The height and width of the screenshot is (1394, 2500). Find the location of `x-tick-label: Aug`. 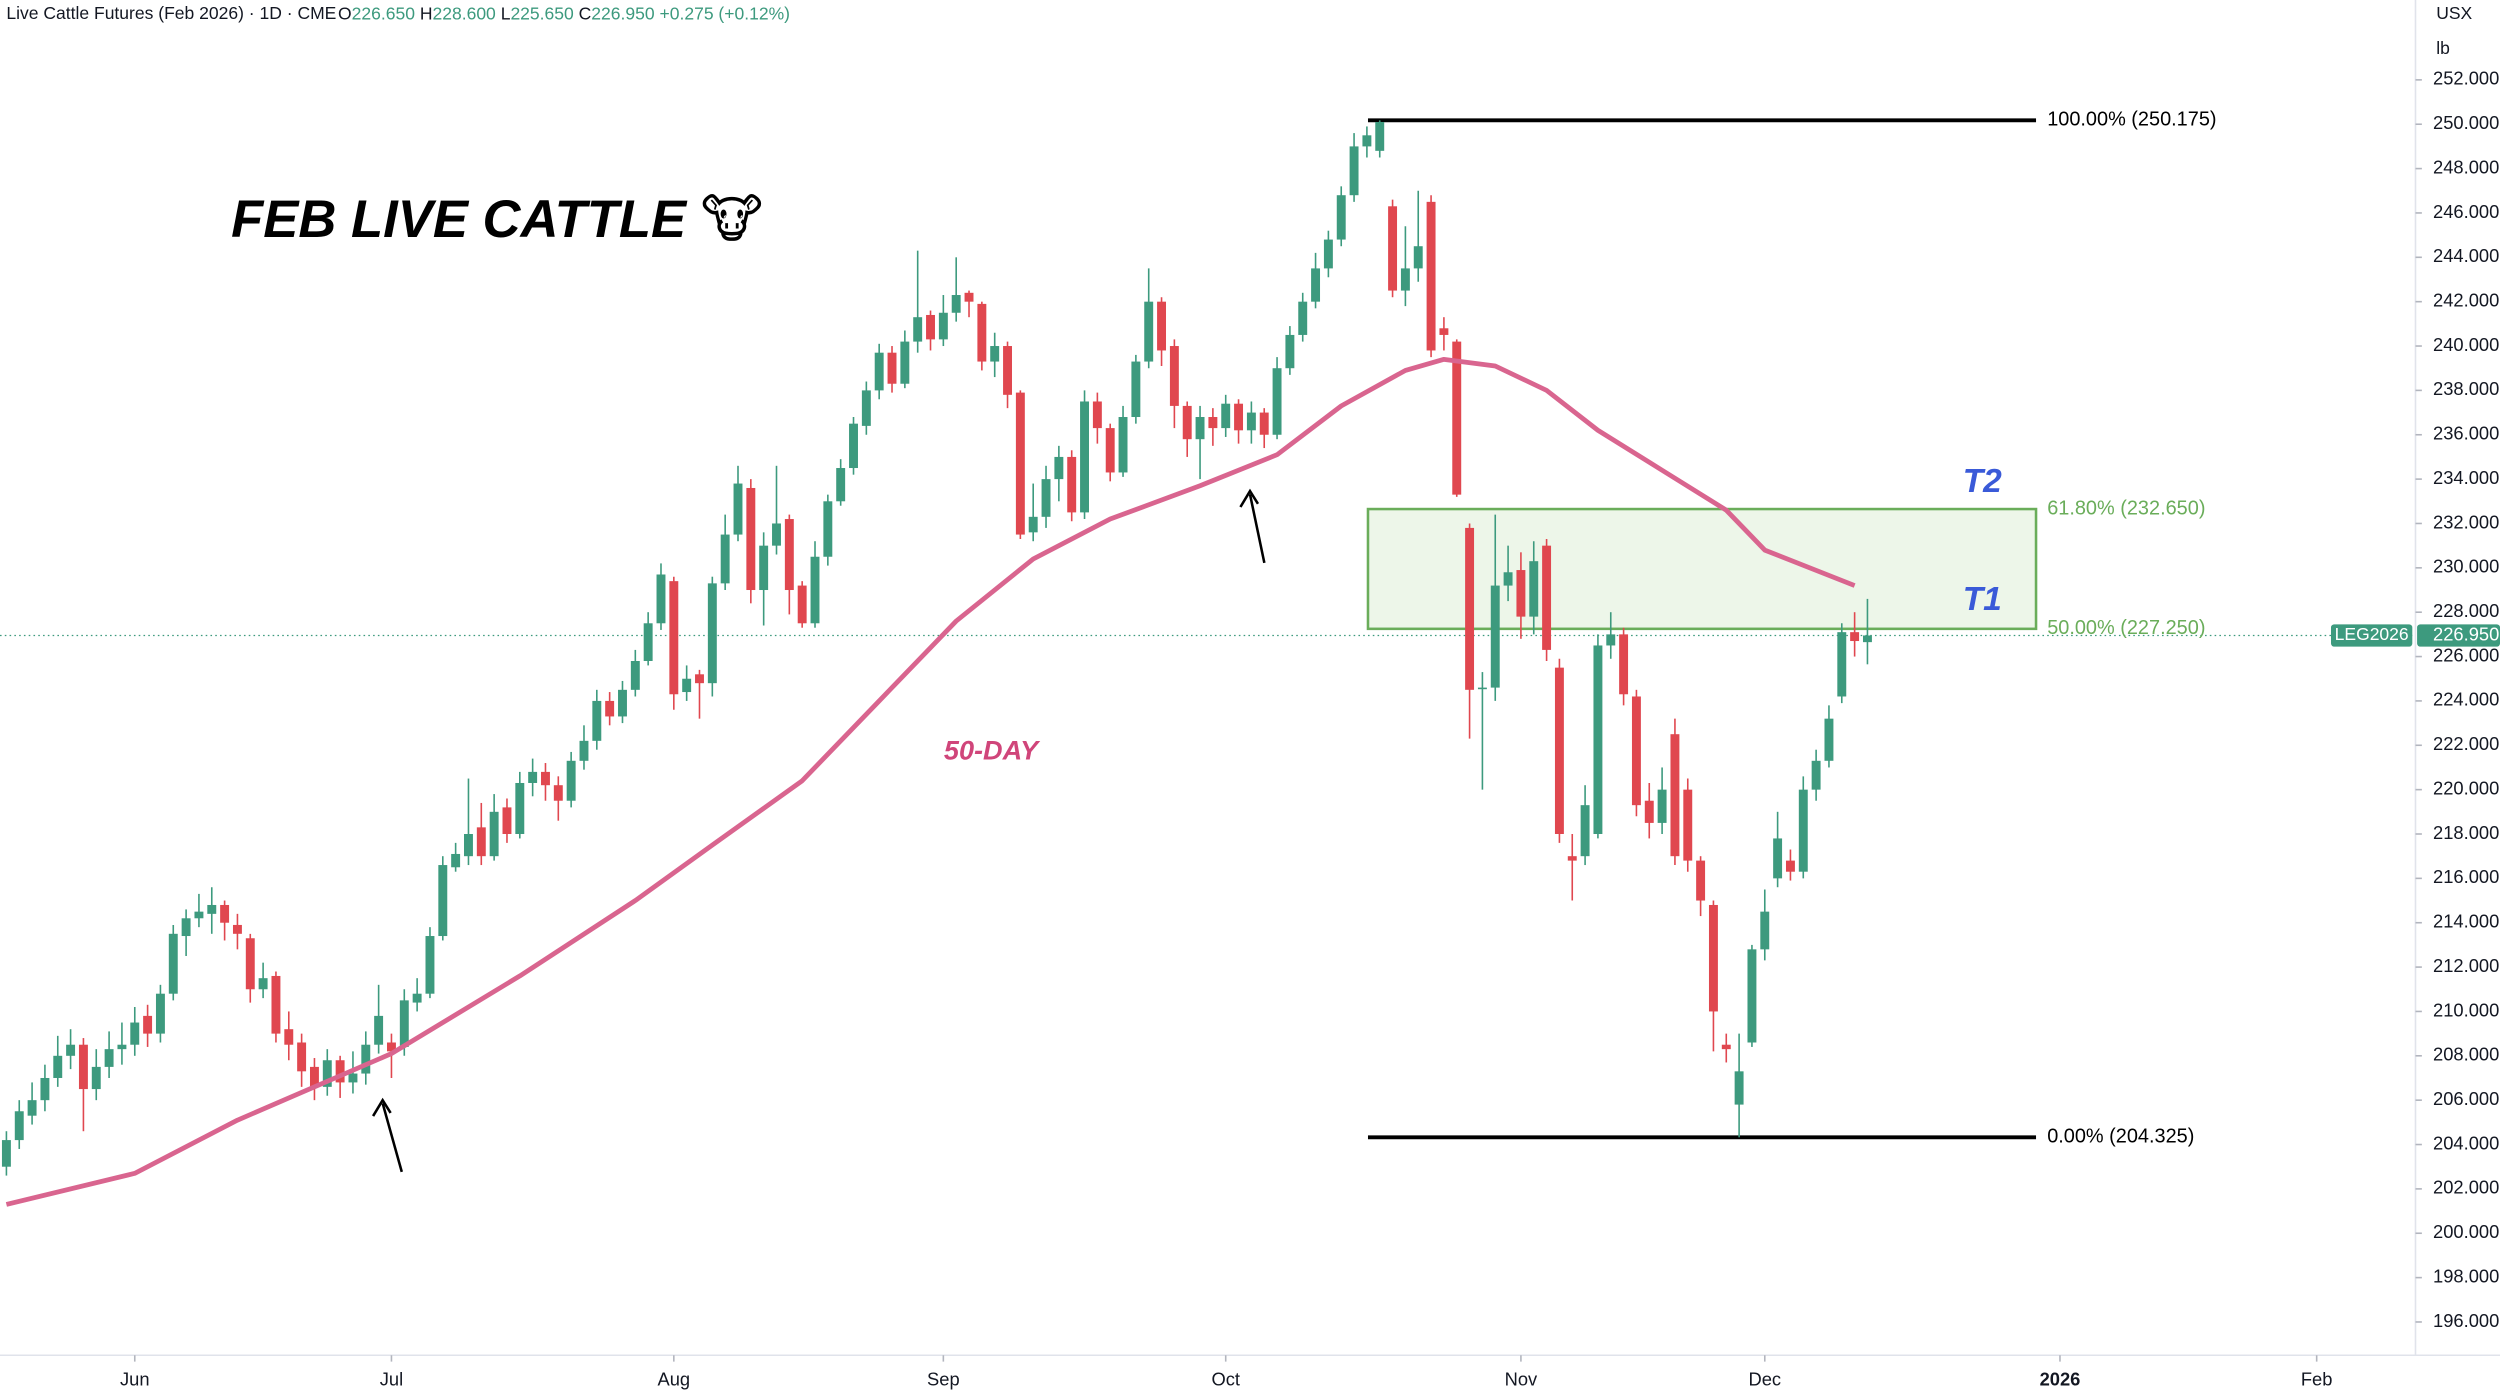

x-tick-label: Aug is located at coordinates (674, 1379).